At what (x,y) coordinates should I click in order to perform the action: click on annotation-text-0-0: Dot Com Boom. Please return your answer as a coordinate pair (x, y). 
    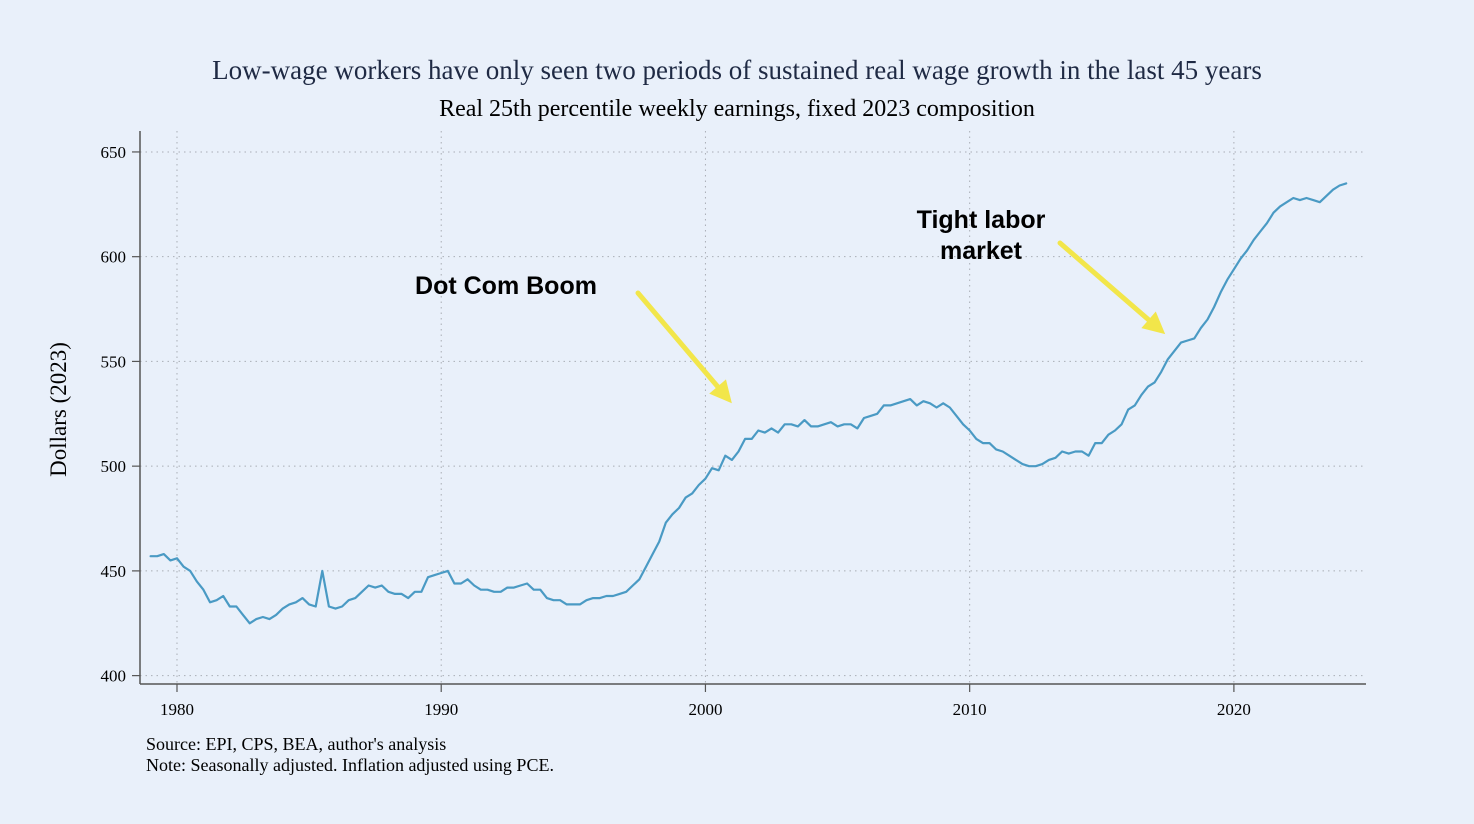
    Looking at the image, I should click on (506, 286).